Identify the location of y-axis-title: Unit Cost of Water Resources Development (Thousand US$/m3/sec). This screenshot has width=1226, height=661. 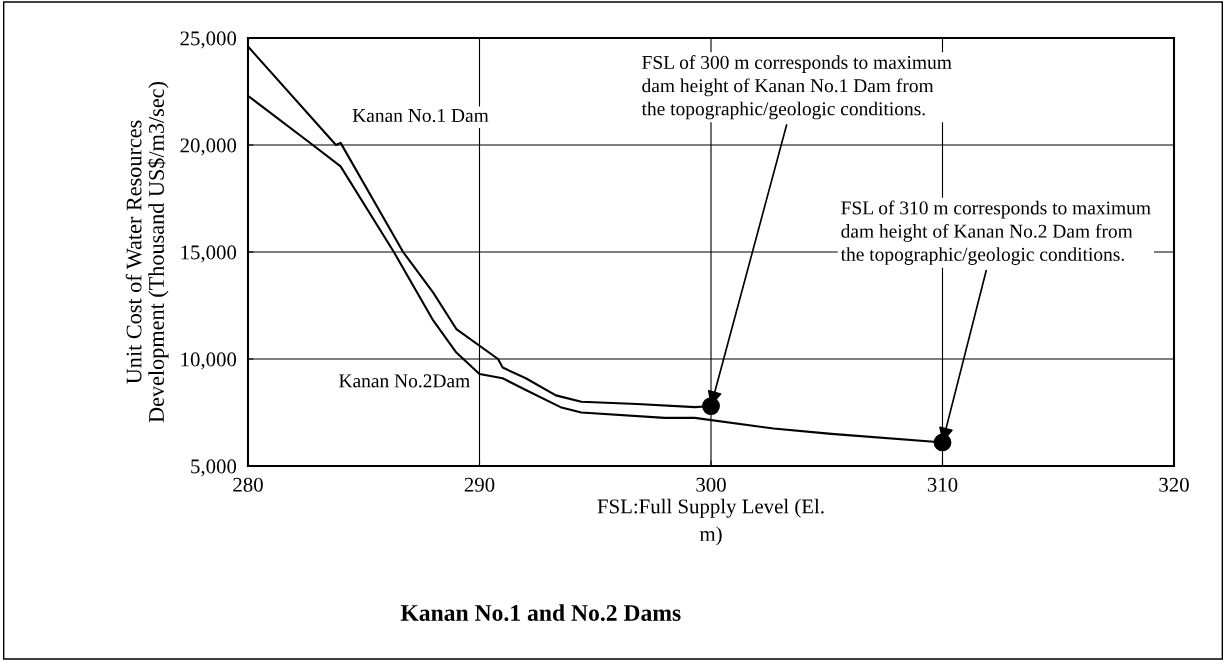
(147, 252).